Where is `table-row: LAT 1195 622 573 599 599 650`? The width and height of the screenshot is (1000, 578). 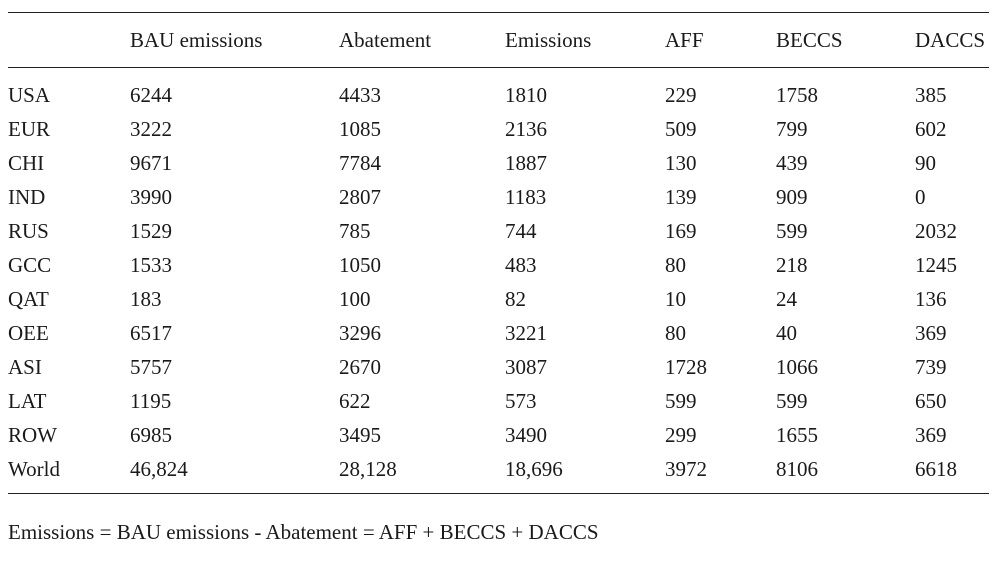 table-row: LAT 1195 622 573 599 599 650 is located at coordinates (498, 401).